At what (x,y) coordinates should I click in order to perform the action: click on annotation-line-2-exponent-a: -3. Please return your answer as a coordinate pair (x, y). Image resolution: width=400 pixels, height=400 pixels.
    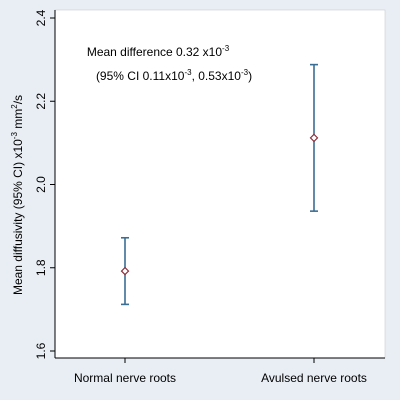
    Looking at the image, I should click on (188, 72).